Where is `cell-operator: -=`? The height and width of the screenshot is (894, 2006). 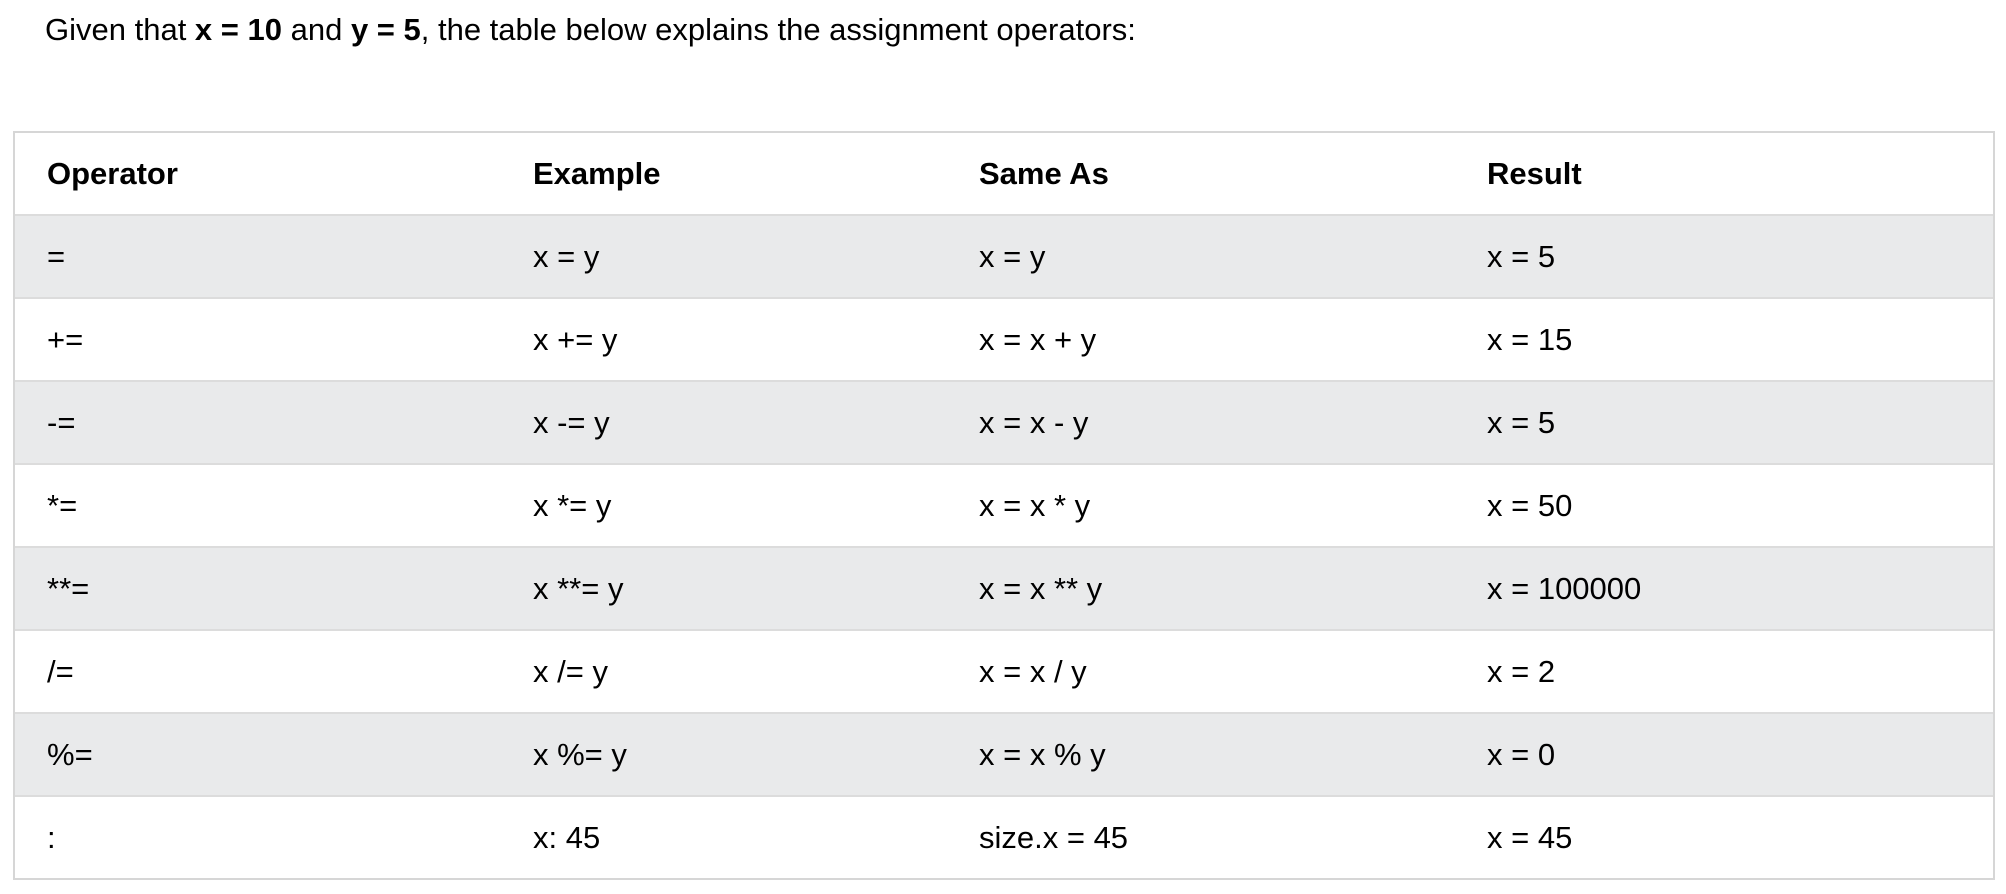
cell-operator: -= is located at coordinates (258, 423).